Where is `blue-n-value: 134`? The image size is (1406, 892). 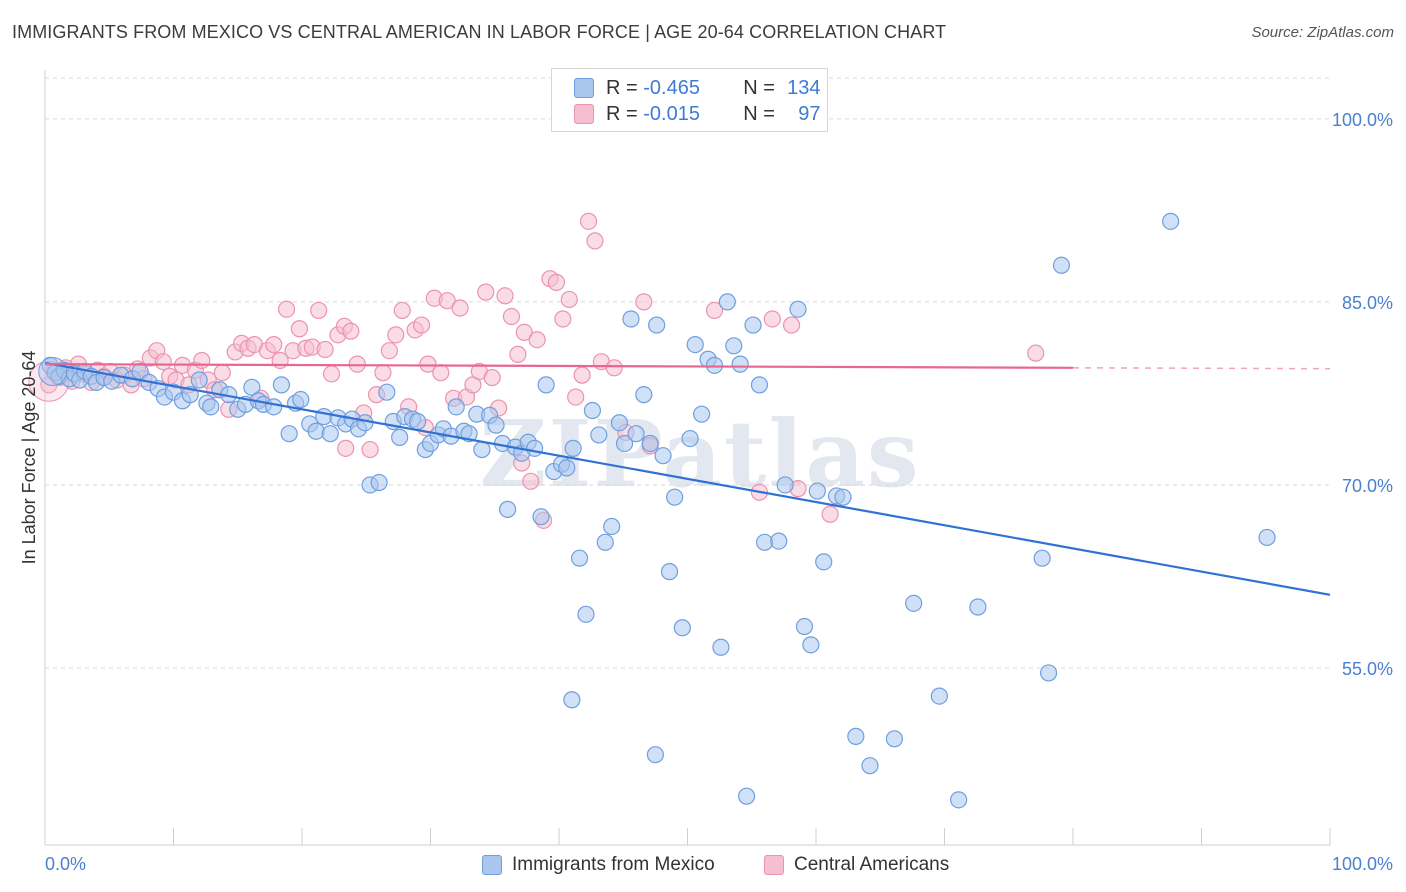 blue-n-value: 134 is located at coordinates (804, 87).